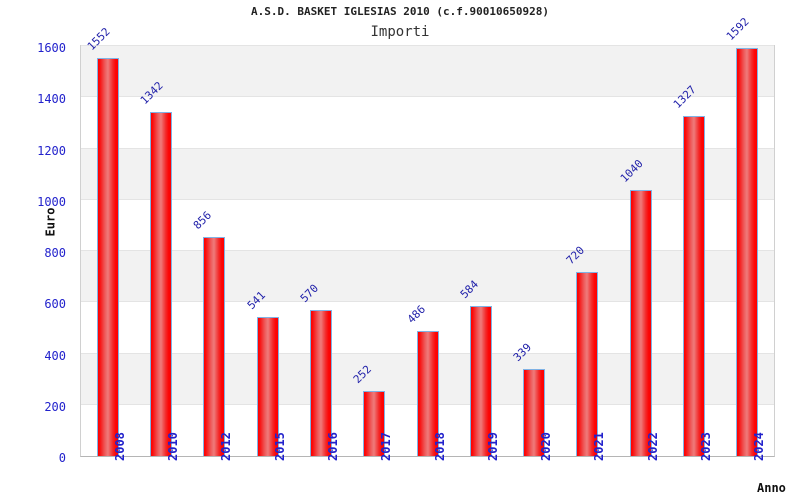 The width and height of the screenshot is (800, 500). What do you see at coordinates (55, 406) in the screenshot?
I see `y-tick-label: 200` at bounding box center [55, 406].